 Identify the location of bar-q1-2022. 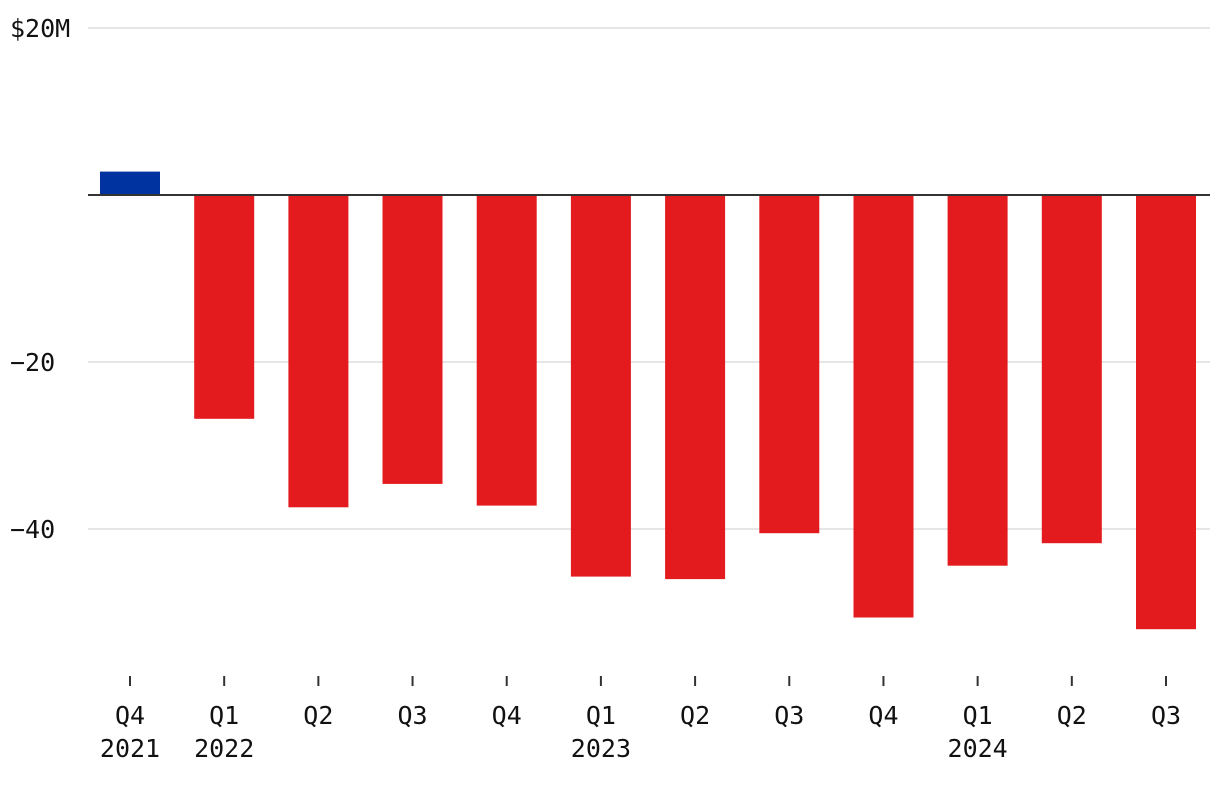
(224, 307).